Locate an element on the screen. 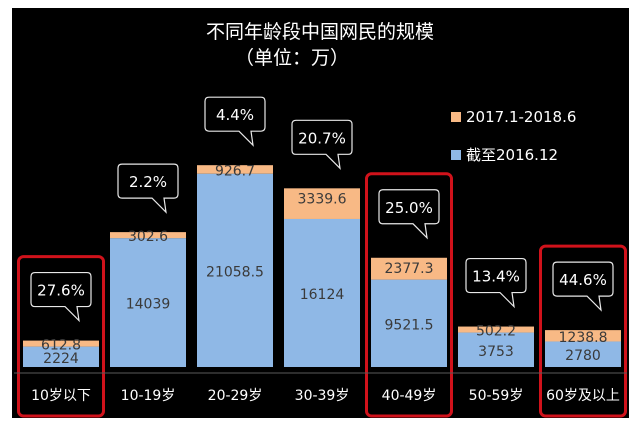  growth-callout-label: 44.6% is located at coordinates (583, 280).